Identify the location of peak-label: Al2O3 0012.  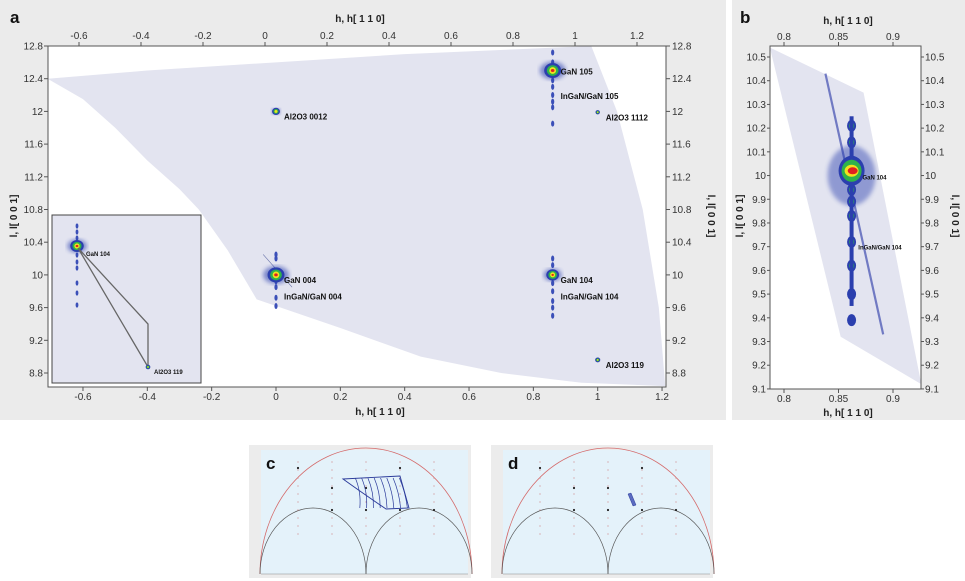
(306, 116).